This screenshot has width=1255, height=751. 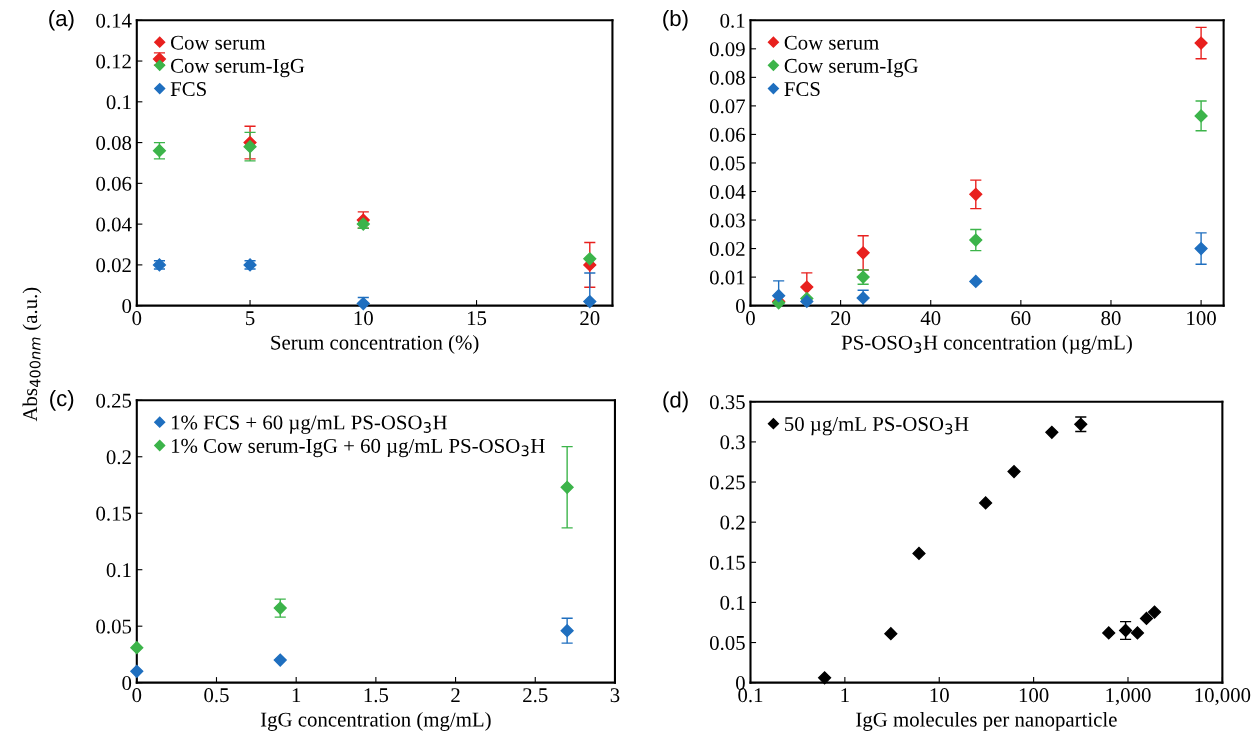 I want to click on legend-label: 50 µg/mL PS-OSO$_{3}$H, so click(x=877, y=426).